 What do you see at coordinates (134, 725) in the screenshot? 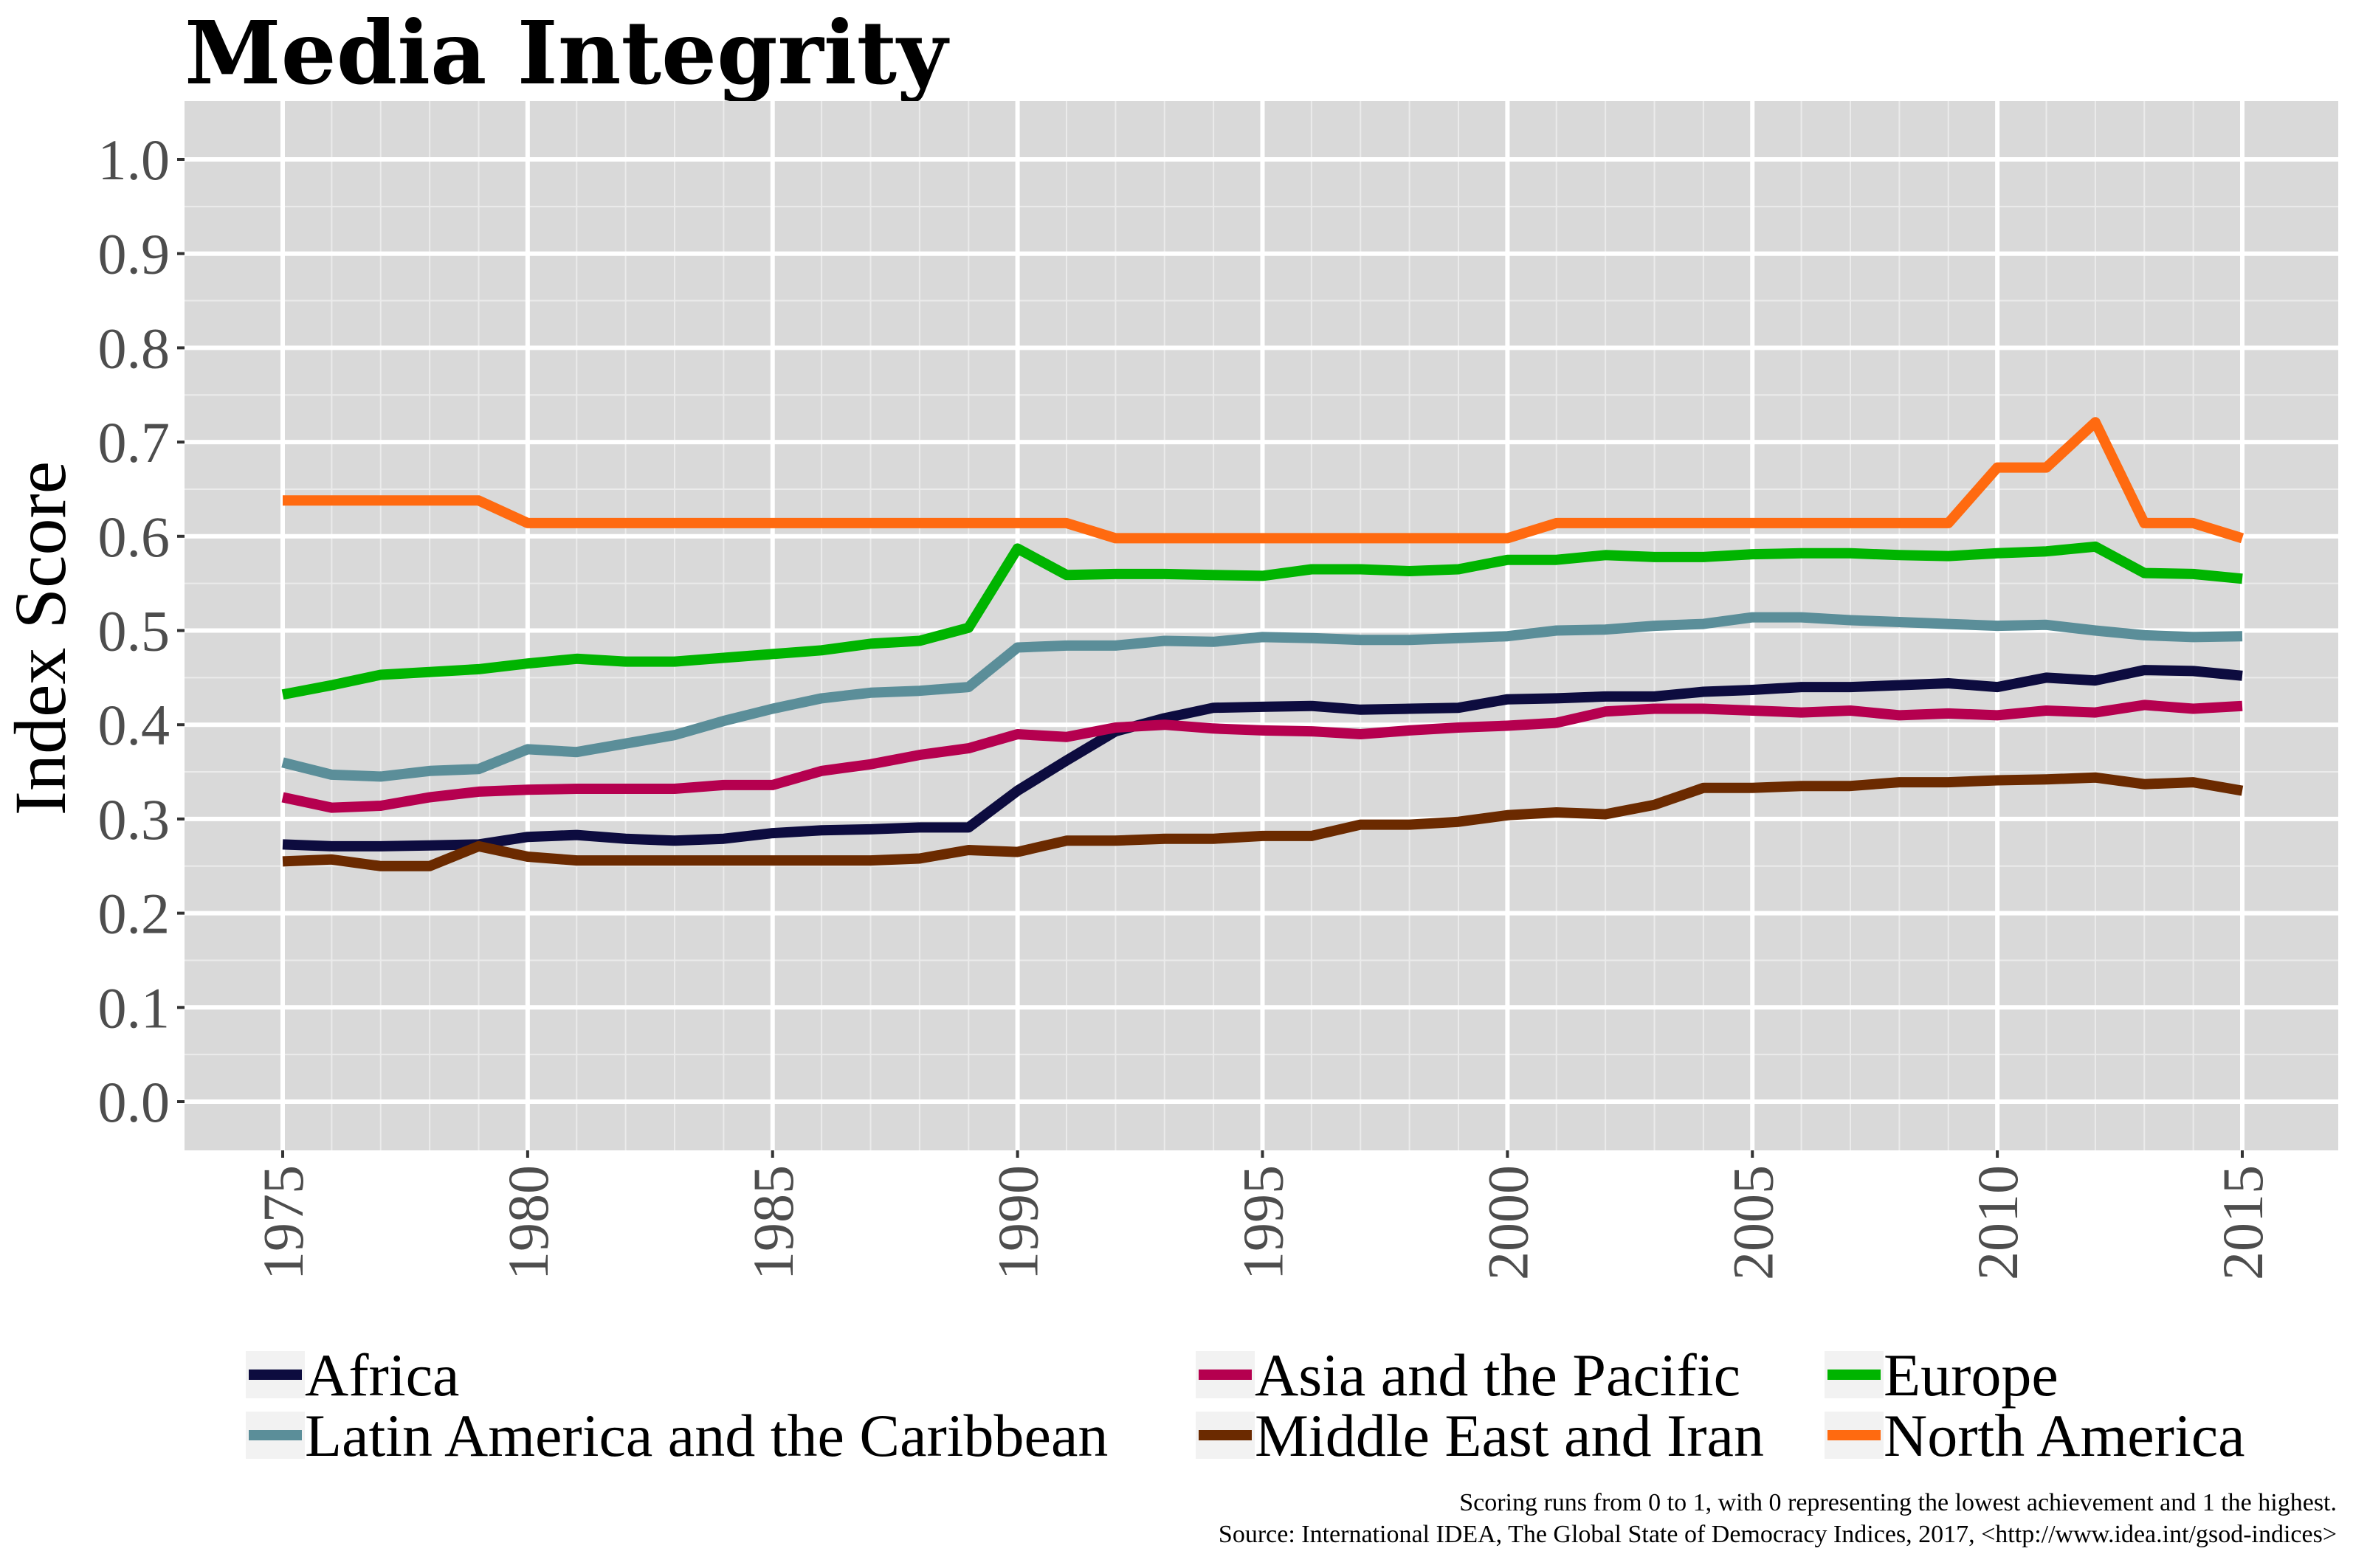
I see `y-tick-label: 0.4` at bounding box center [134, 725].